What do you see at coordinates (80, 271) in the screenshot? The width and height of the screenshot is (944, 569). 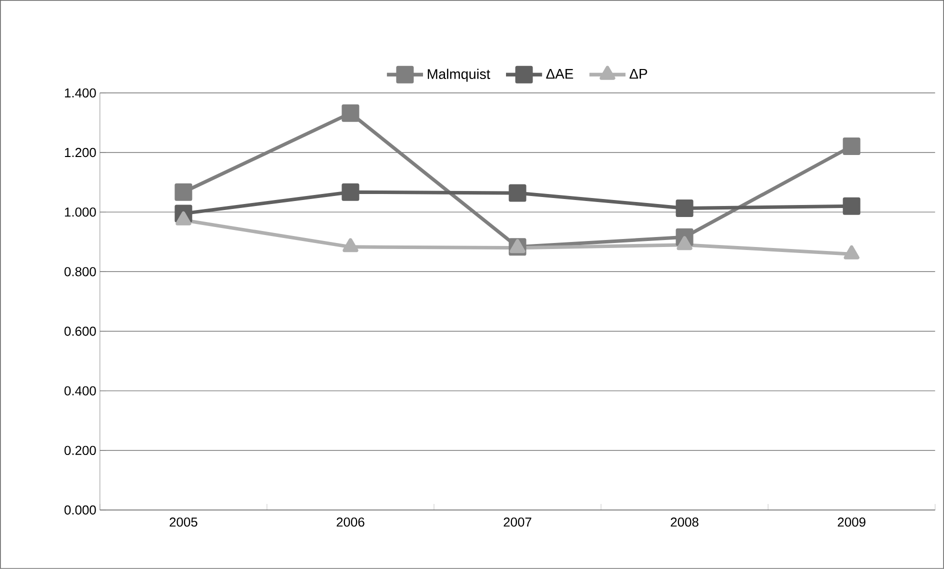 I see `y-tick-label: 0.800` at bounding box center [80, 271].